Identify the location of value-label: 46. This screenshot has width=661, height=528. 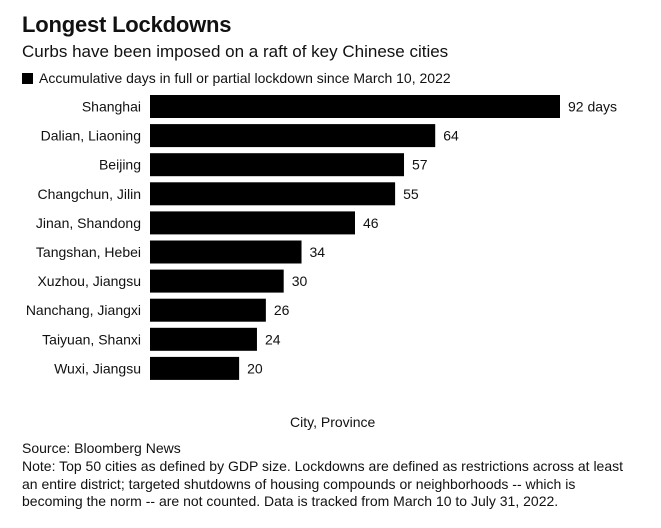
(371, 223).